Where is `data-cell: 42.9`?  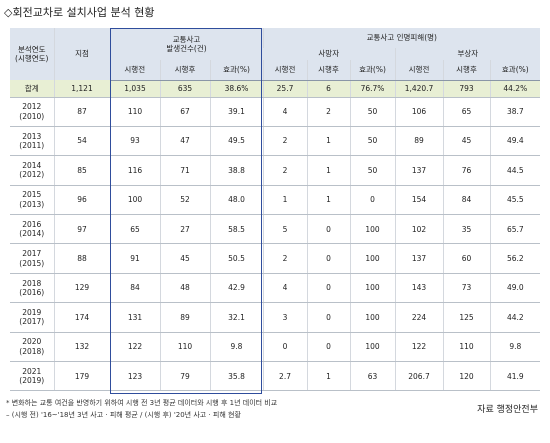 data-cell: 42.9 is located at coordinates (236, 288).